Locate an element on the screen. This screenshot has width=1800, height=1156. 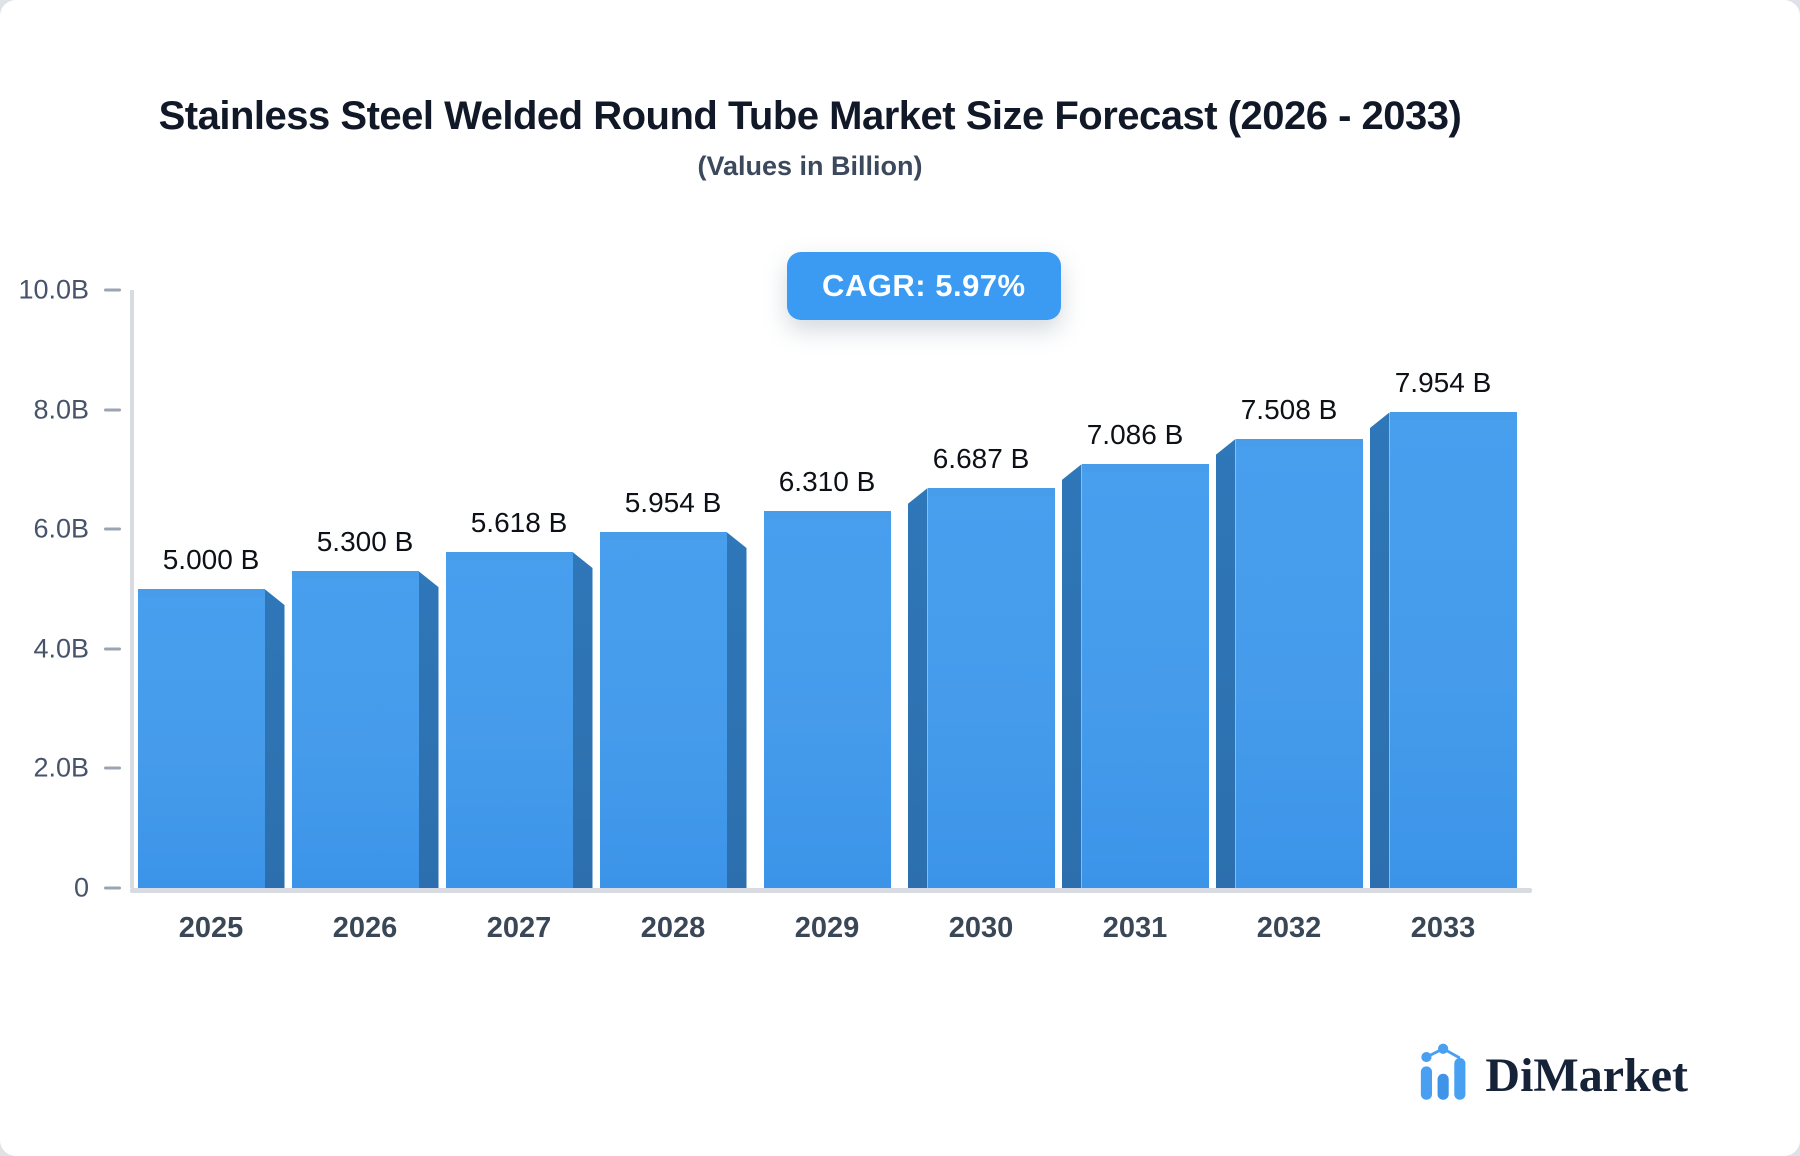
cagr-badge-row: CAGR: 5.97% is located at coordinates (924, 286).